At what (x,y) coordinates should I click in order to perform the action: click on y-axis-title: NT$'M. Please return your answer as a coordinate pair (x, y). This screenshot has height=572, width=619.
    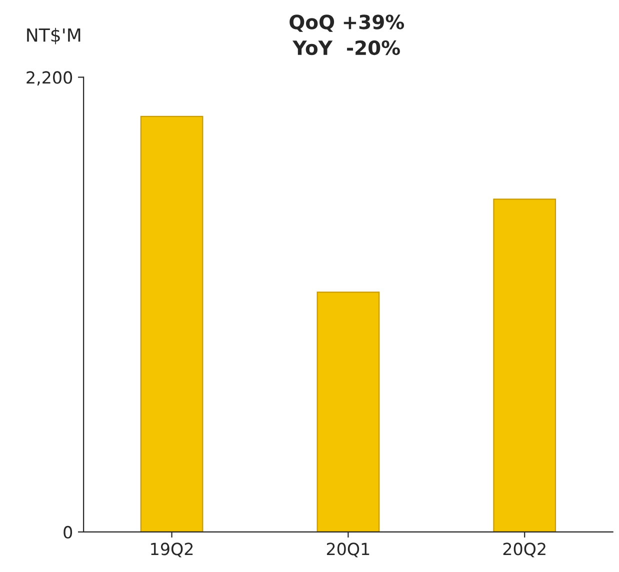
    Looking at the image, I should click on (53, 36).